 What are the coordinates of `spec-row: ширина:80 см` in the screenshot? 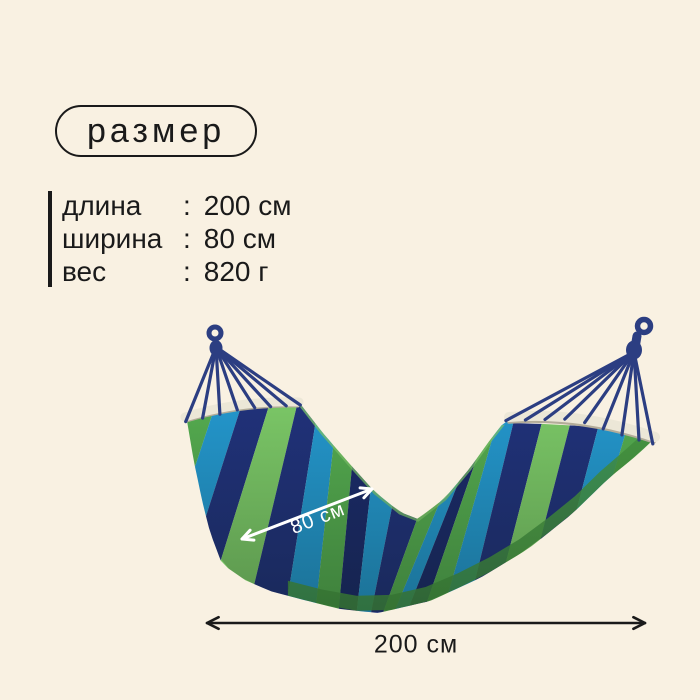 It's located at (177, 238).